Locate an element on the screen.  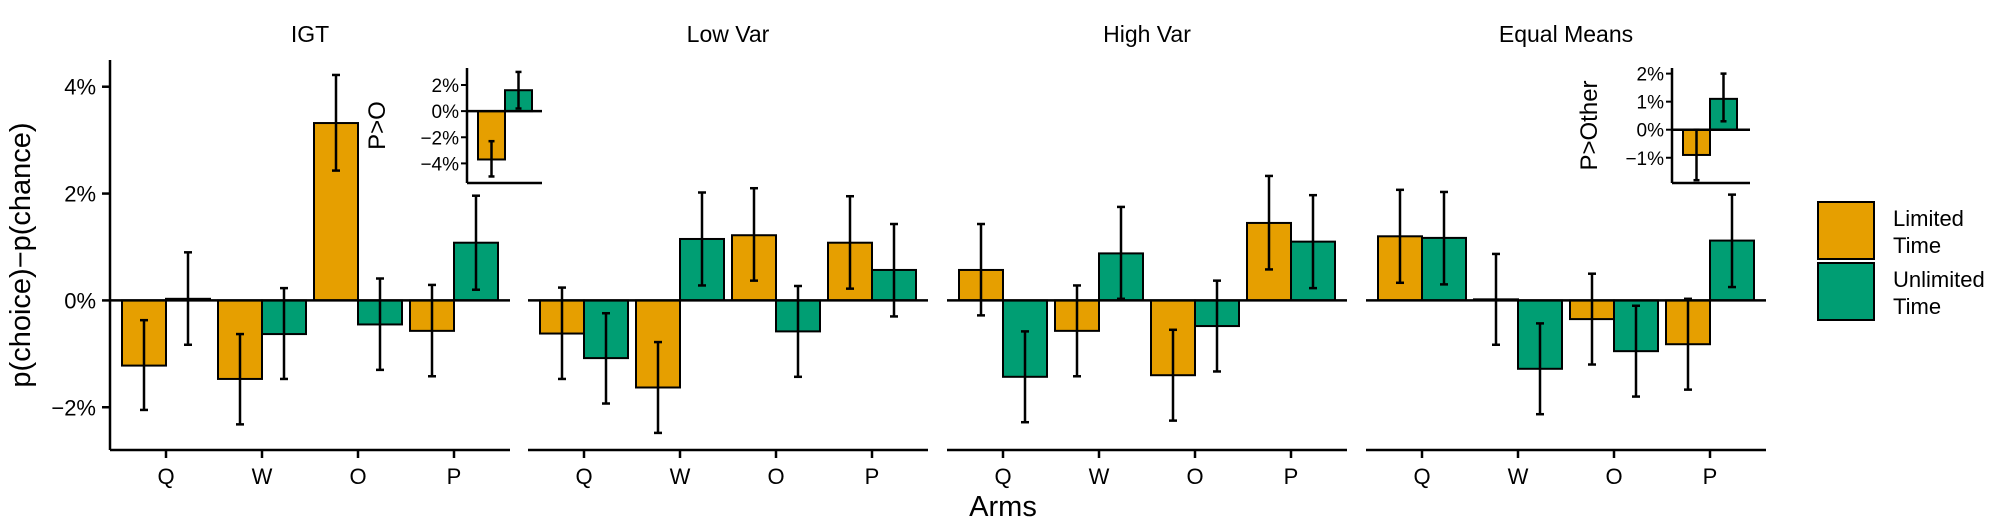
facet-title: High Var is located at coordinates (1147, 34).